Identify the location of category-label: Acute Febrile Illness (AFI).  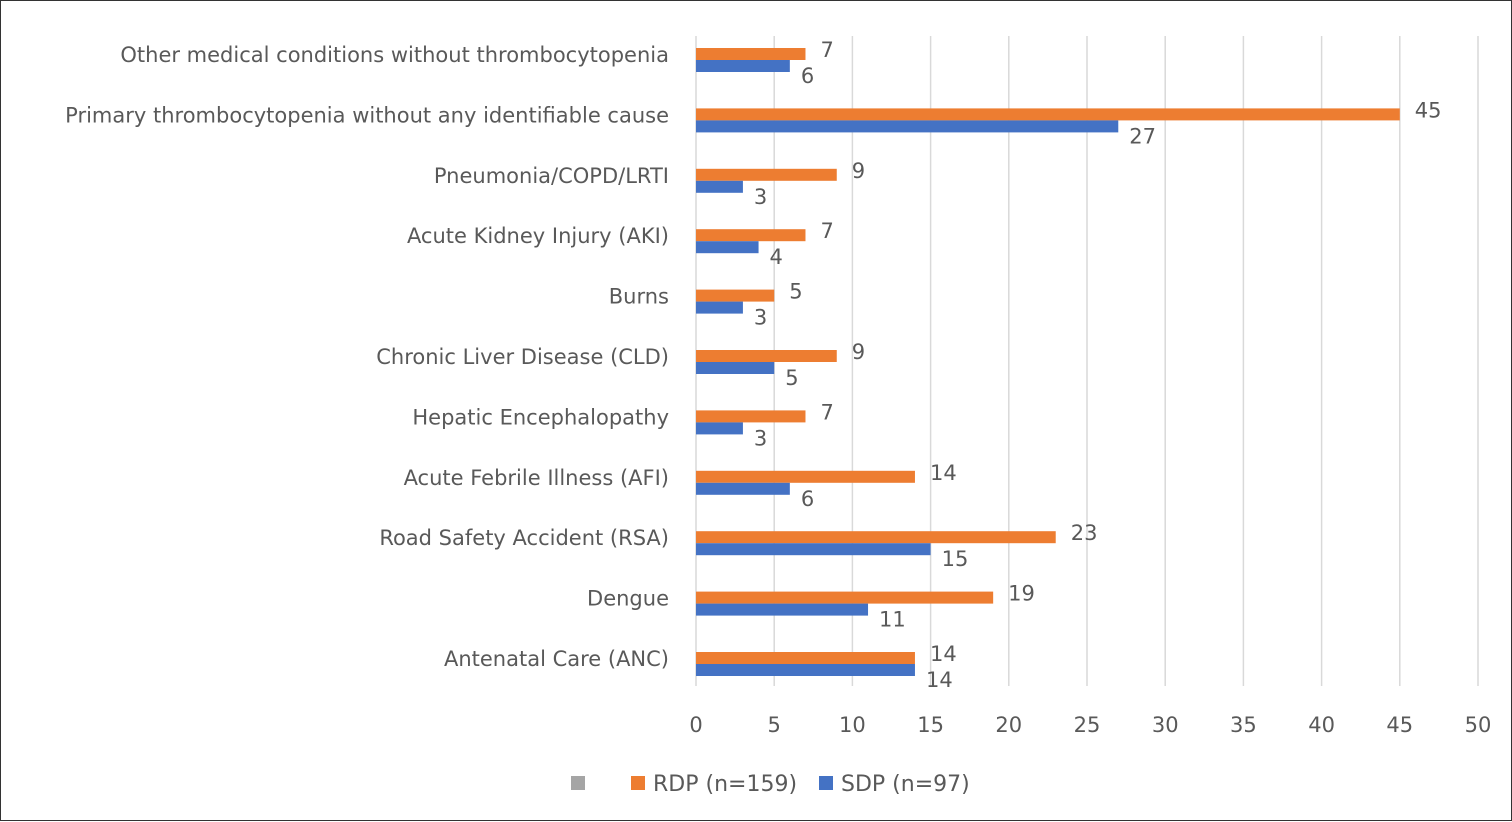
(536, 478).